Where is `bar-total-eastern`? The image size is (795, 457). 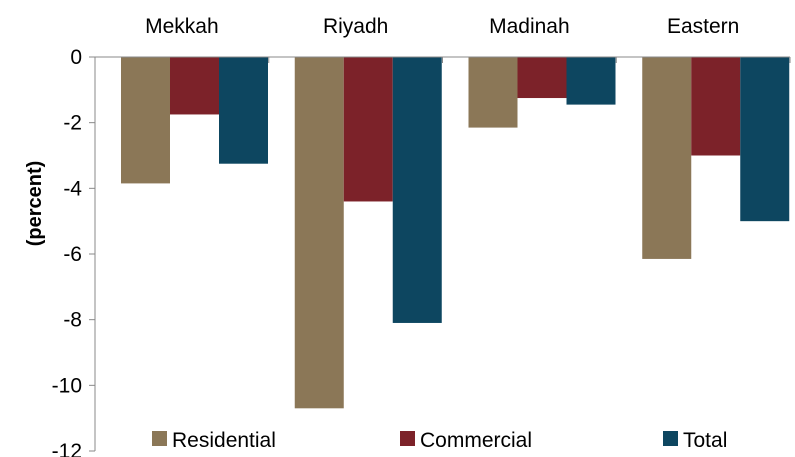
bar-total-eastern is located at coordinates (765, 139).